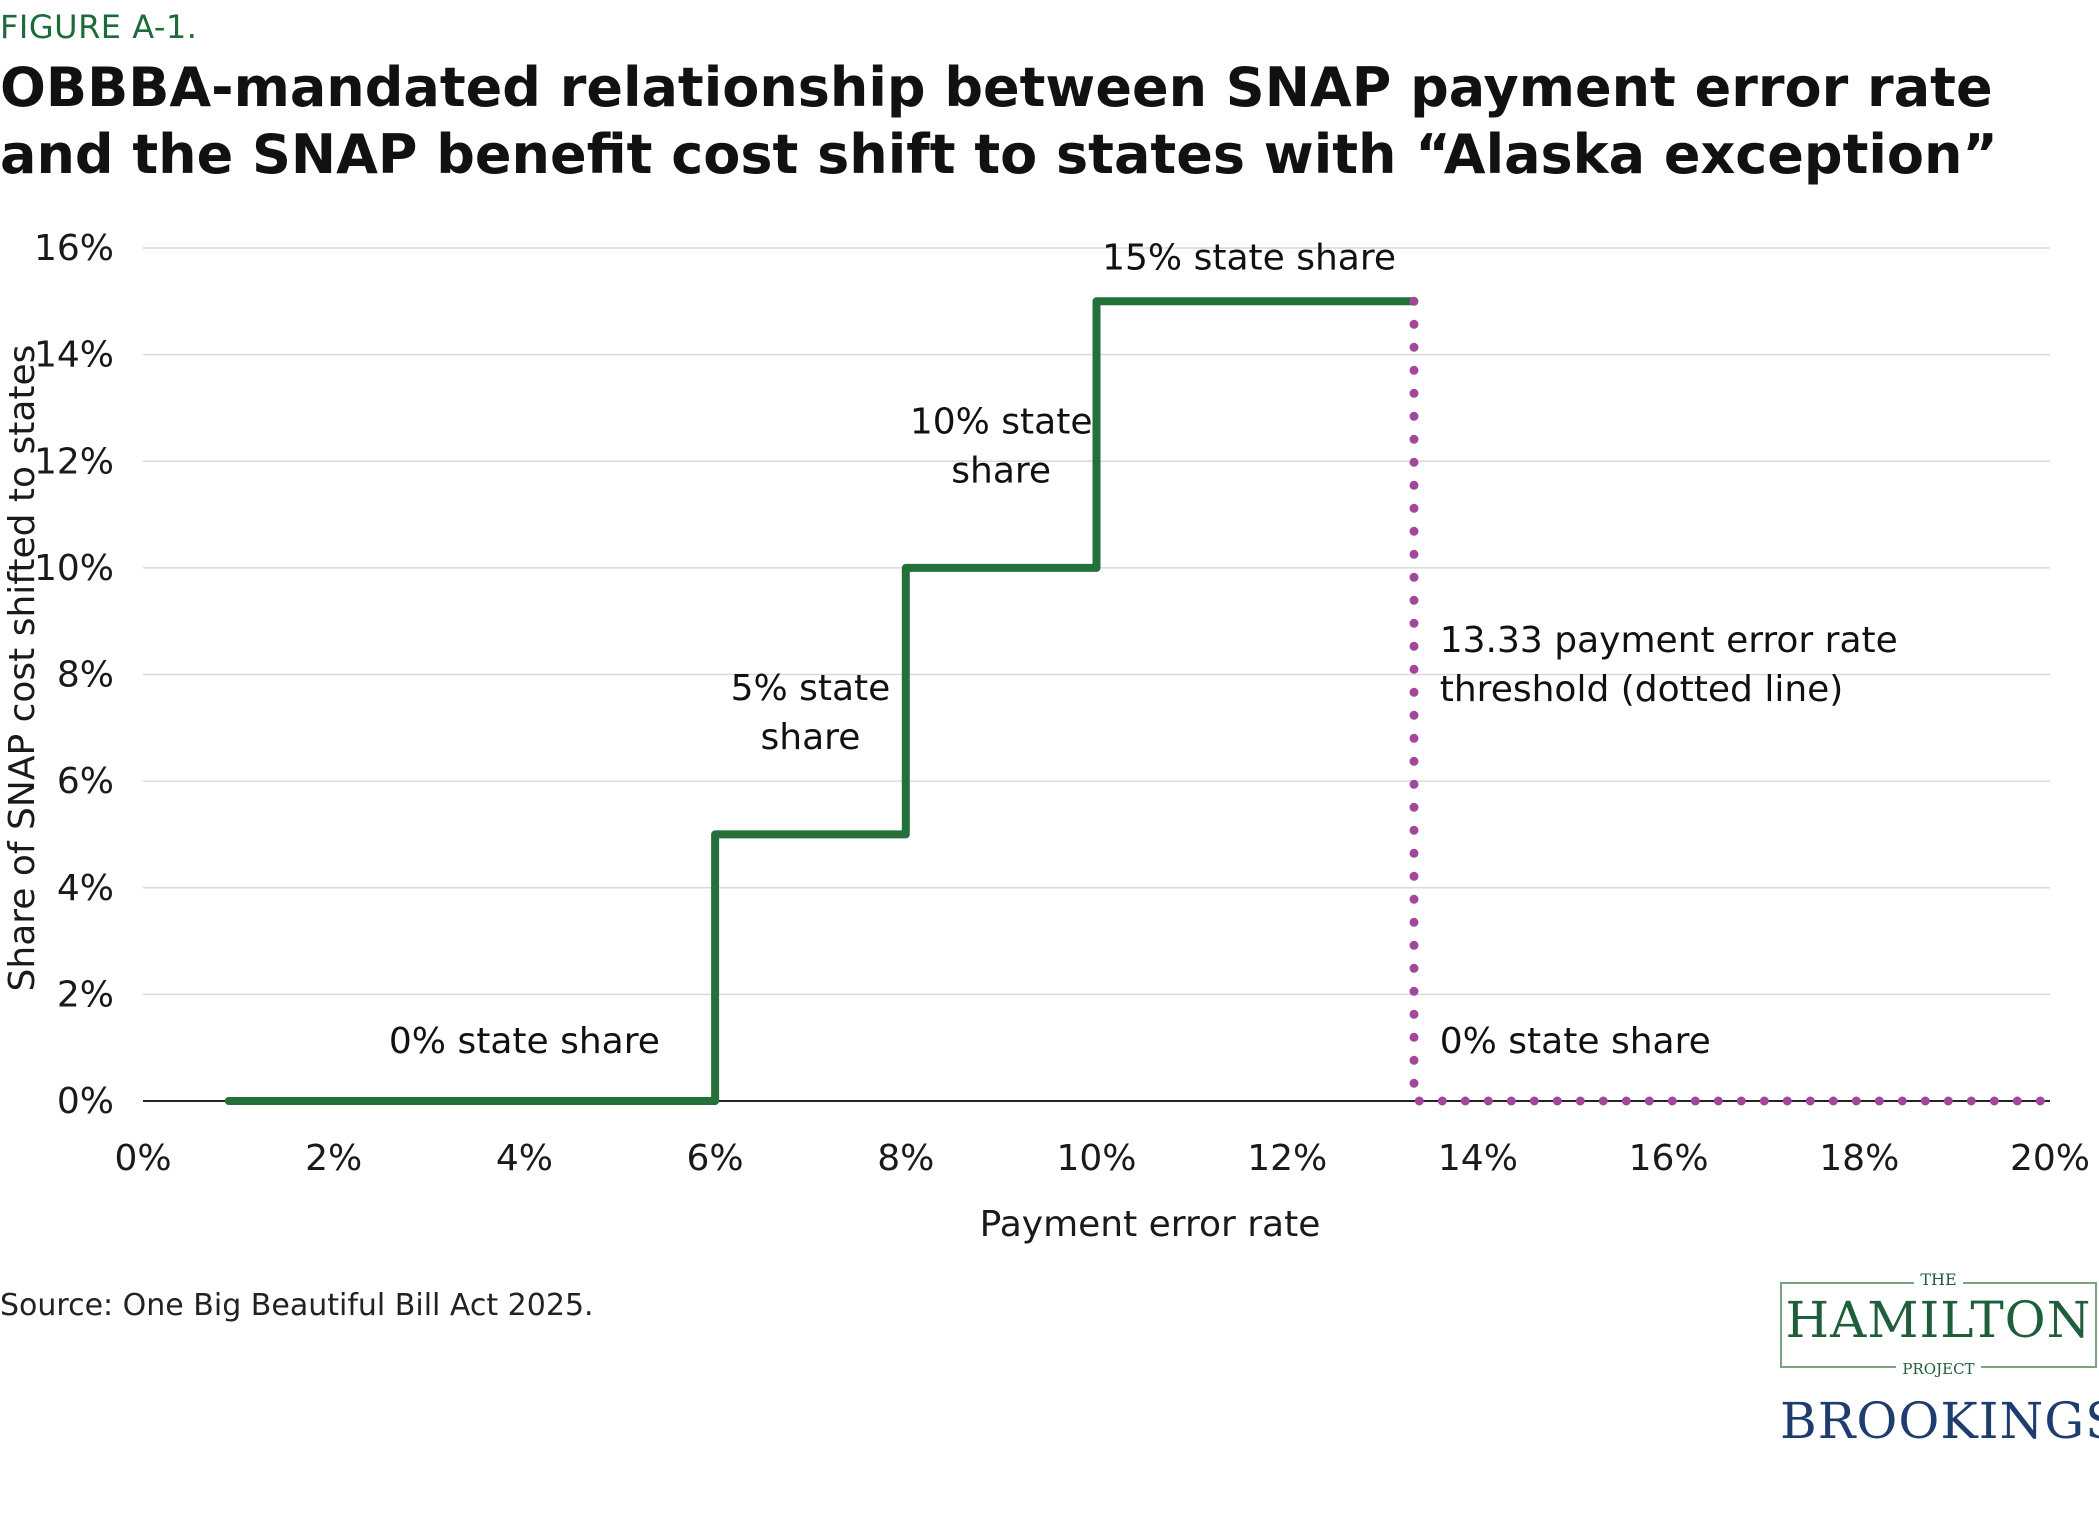 This screenshot has height=1535, width=2099. What do you see at coordinates (2050, 1158) in the screenshot?
I see `x-tick-label: 20%` at bounding box center [2050, 1158].